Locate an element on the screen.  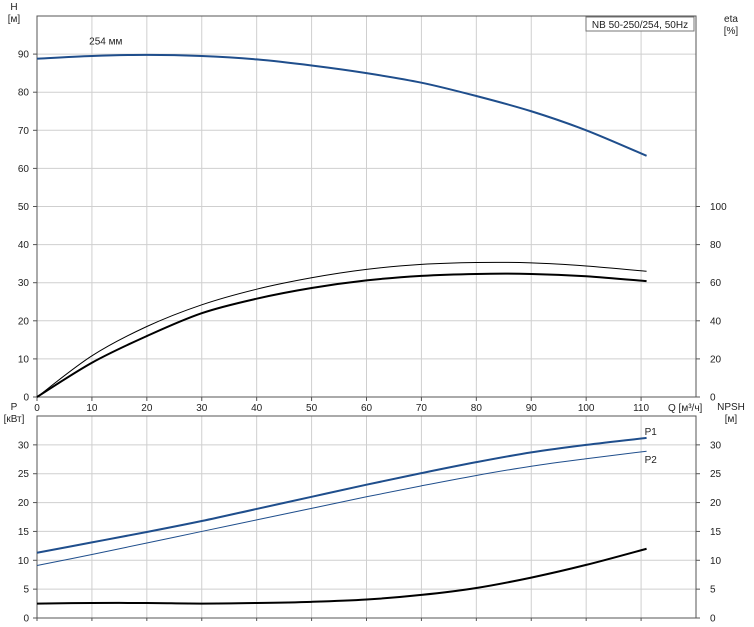
panel2-y-left-tick-label: 30 is located at coordinates (24, 445).